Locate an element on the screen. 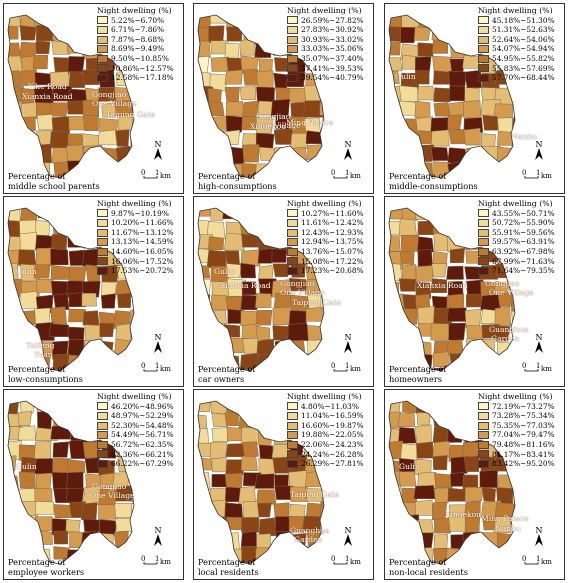 This screenshot has width=568, height=583. place-label: Guanghua is located at coordinates (509, 329).